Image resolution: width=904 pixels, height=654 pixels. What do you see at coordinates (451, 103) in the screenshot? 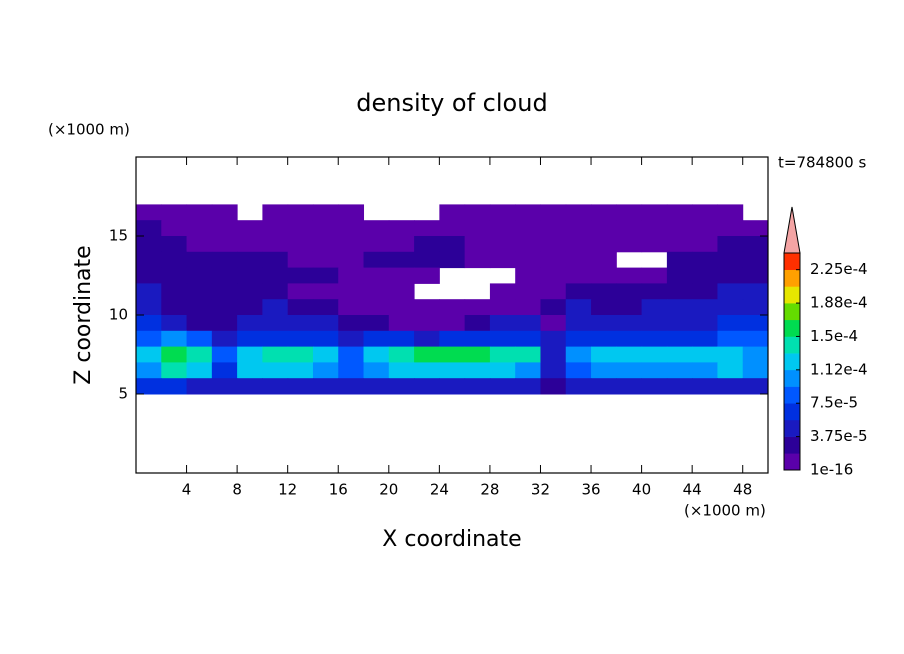
I see `chart-title: density of cloud` at bounding box center [451, 103].